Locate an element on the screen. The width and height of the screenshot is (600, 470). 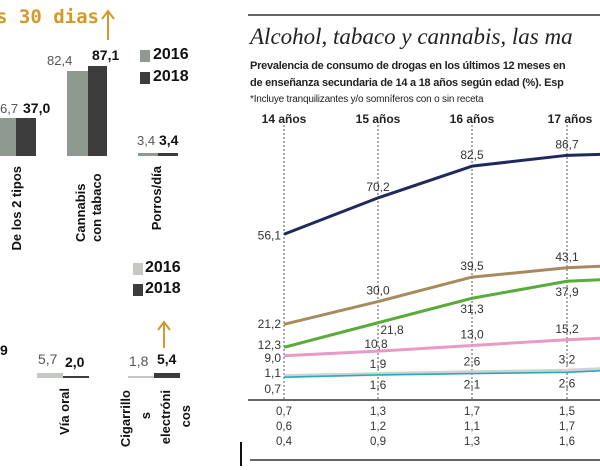
table-cell: 1,5 is located at coordinates (567, 412).